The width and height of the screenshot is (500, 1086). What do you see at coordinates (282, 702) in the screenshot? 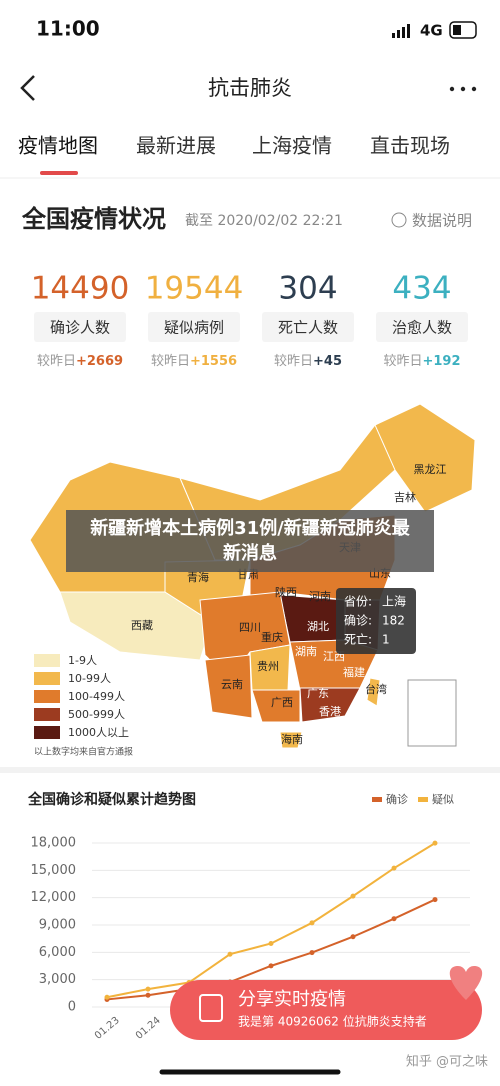
I see `province-label: 广西` at bounding box center [282, 702].